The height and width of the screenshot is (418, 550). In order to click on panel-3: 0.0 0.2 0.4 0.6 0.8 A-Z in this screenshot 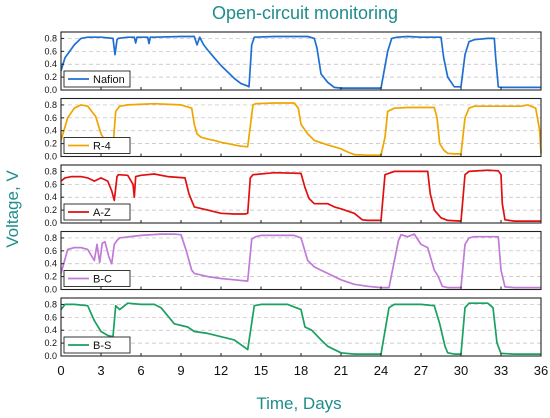, I will do `click(293, 196)`.